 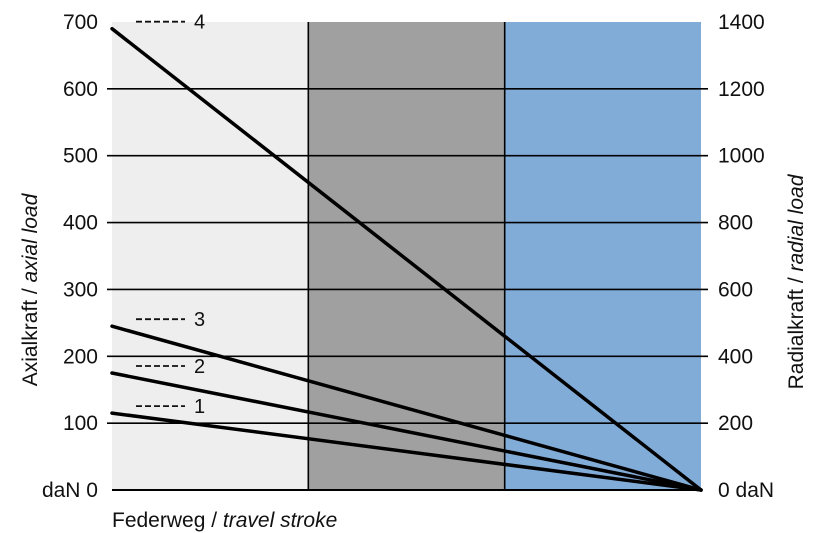 I want to click on right-axis-title: Radialkraft / radial load, so click(x=796, y=281).